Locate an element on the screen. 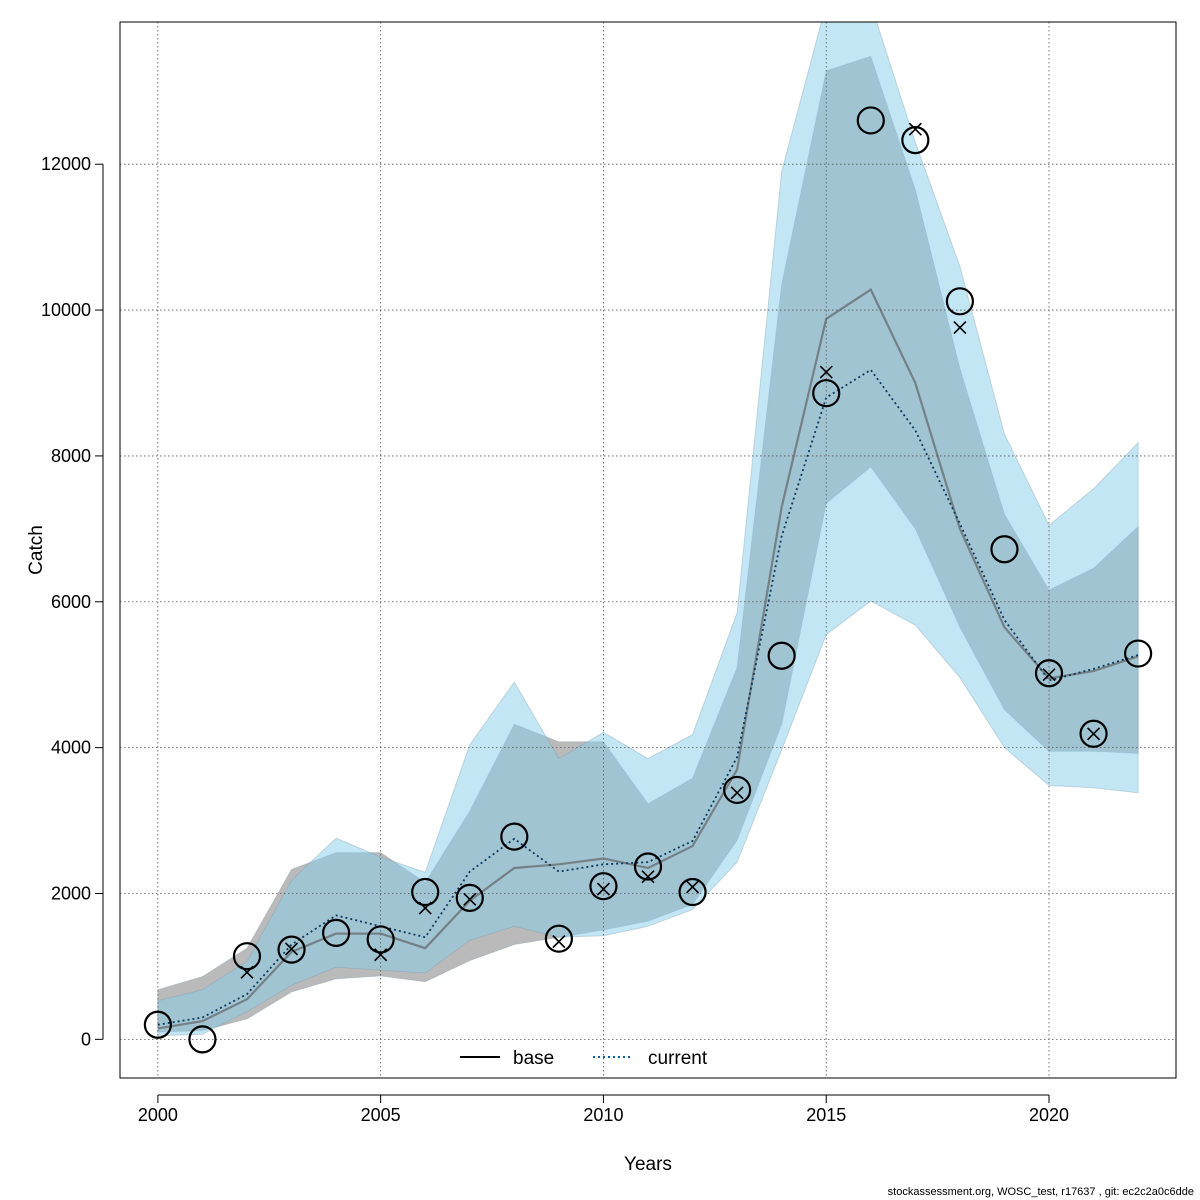  observed-point-2022 is located at coordinates (1138, 653).